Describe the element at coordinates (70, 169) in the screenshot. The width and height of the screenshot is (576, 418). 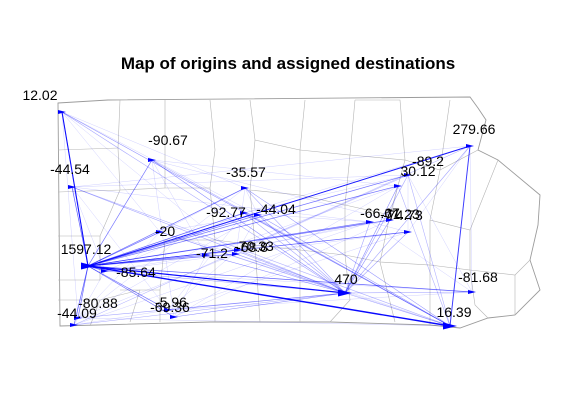
I see `value-label: -44.54` at that location.